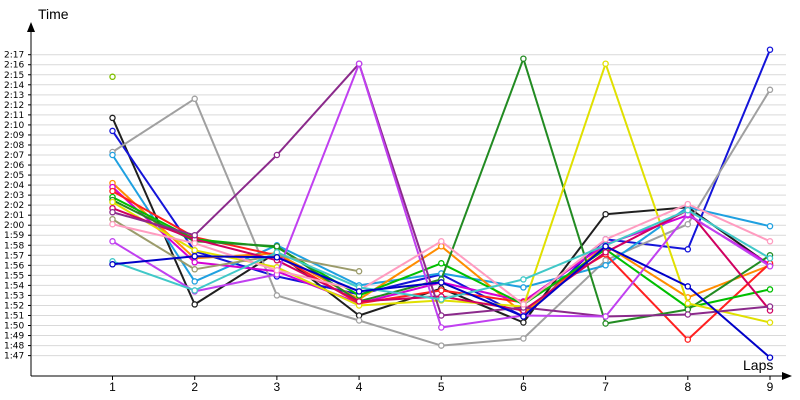  I want to click on y-tick-label: 2:03, so click(14, 196).